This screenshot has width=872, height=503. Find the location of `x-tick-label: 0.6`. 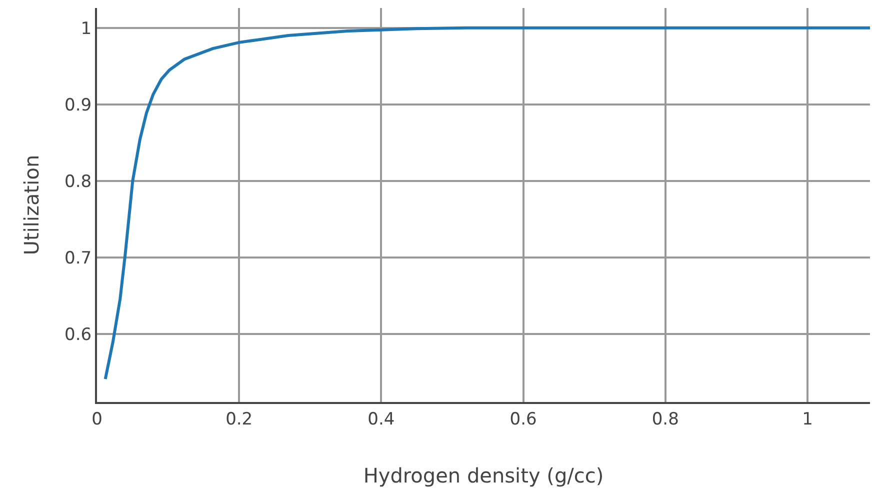

x-tick-label: 0.6 is located at coordinates (523, 419).